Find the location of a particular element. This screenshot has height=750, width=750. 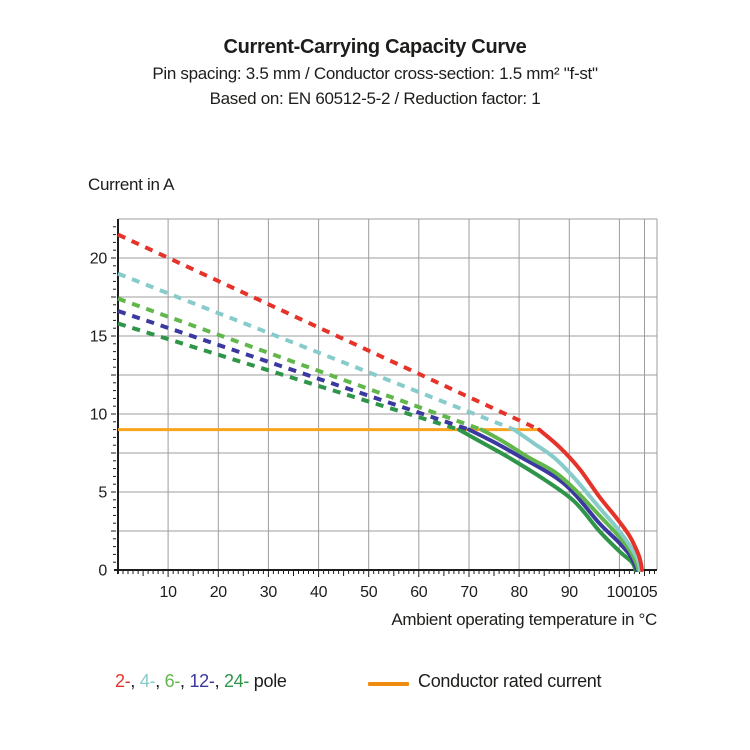

legend-item-4pole: 4- is located at coordinates (147, 681).